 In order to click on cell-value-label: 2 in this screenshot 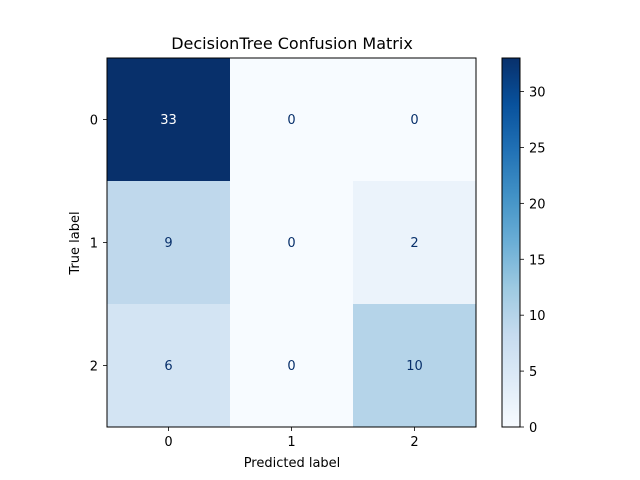, I will do `click(414, 243)`.